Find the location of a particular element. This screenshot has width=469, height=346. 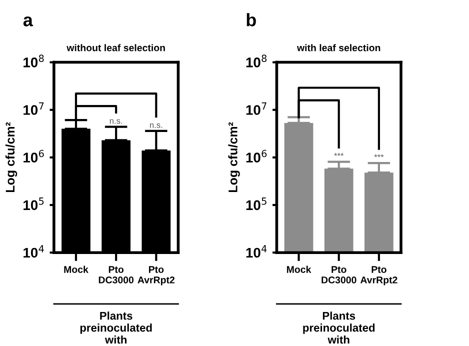

text: b is located at coordinates (251, 19).